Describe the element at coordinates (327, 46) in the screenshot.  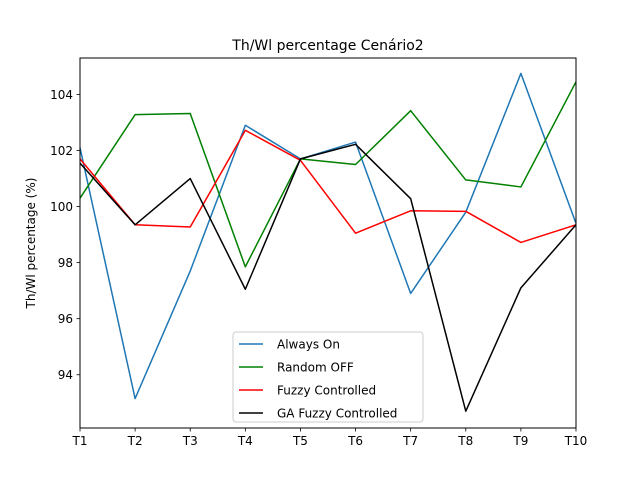
I see `chart-title: Th/Wl percentage Cenário2` at that location.